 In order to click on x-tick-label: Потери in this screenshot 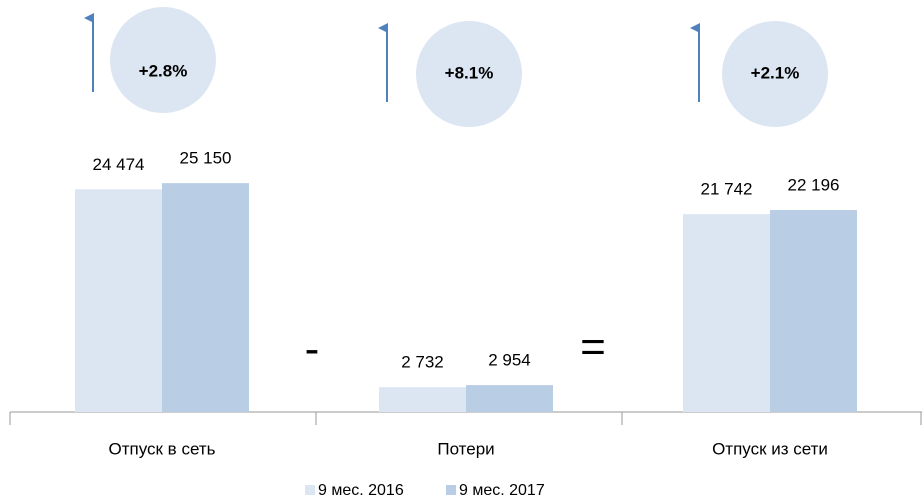, I will do `click(465, 448)`.